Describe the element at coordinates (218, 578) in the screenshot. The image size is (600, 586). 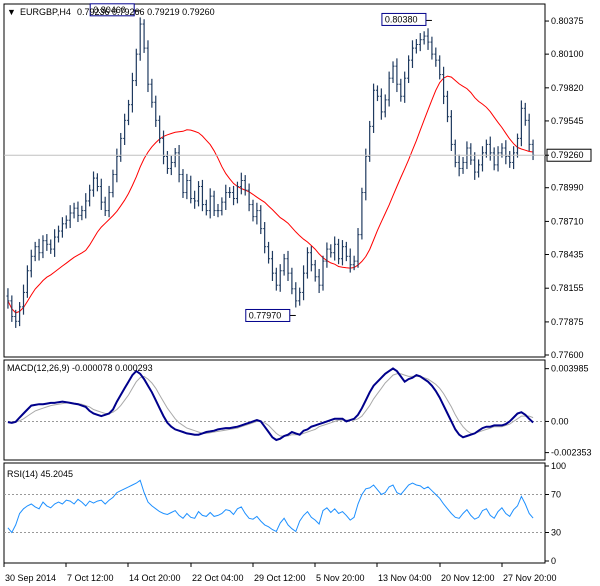
I see `x-tick-label: 22 Oct 04:00` at that location.